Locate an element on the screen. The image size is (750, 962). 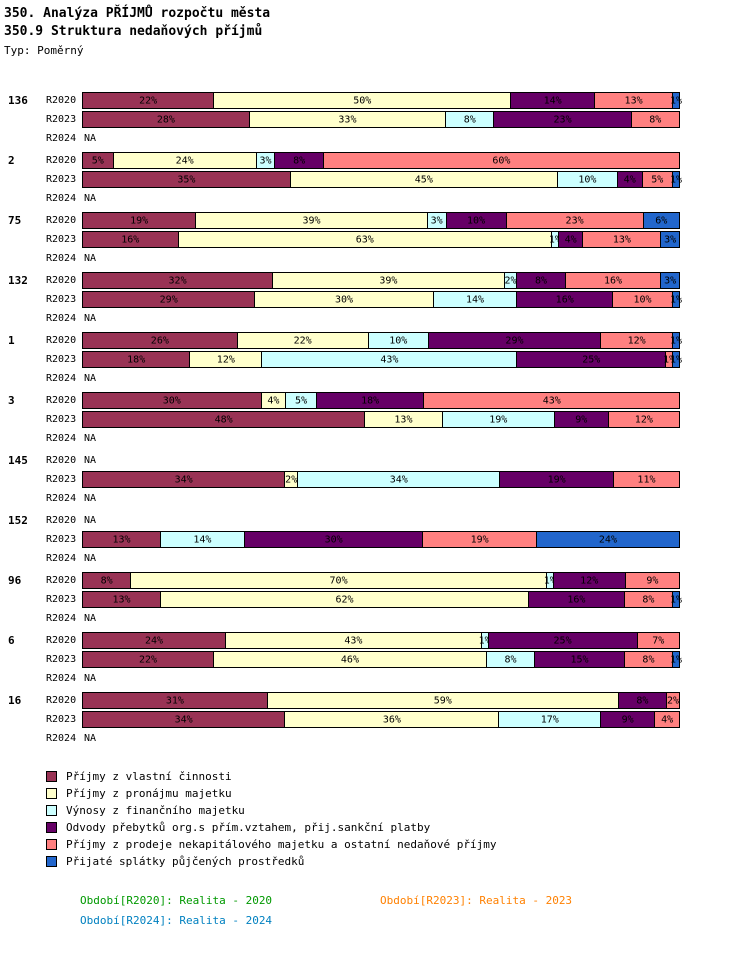
group-id: 136 is located at coordinates (18, 100).